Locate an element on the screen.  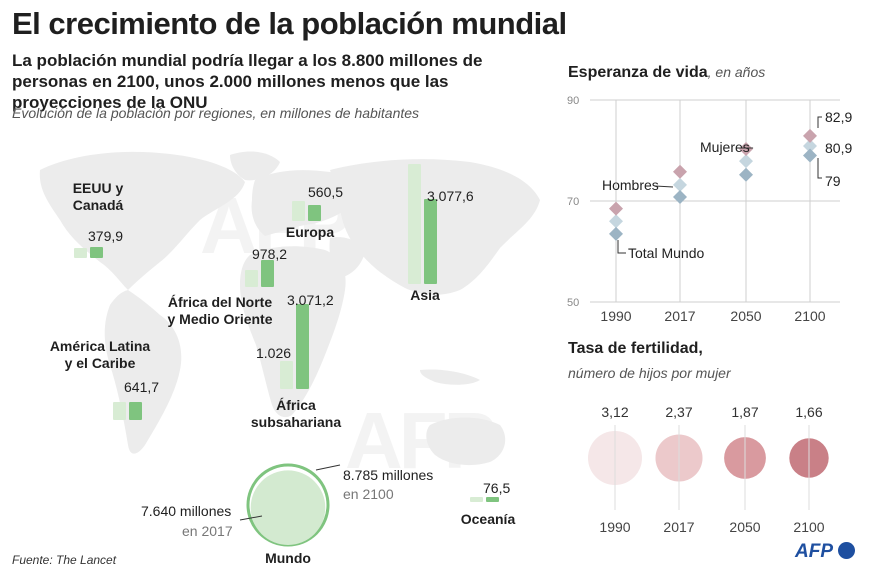
life-series-label: Hombres is located at coordinates (630, 185).